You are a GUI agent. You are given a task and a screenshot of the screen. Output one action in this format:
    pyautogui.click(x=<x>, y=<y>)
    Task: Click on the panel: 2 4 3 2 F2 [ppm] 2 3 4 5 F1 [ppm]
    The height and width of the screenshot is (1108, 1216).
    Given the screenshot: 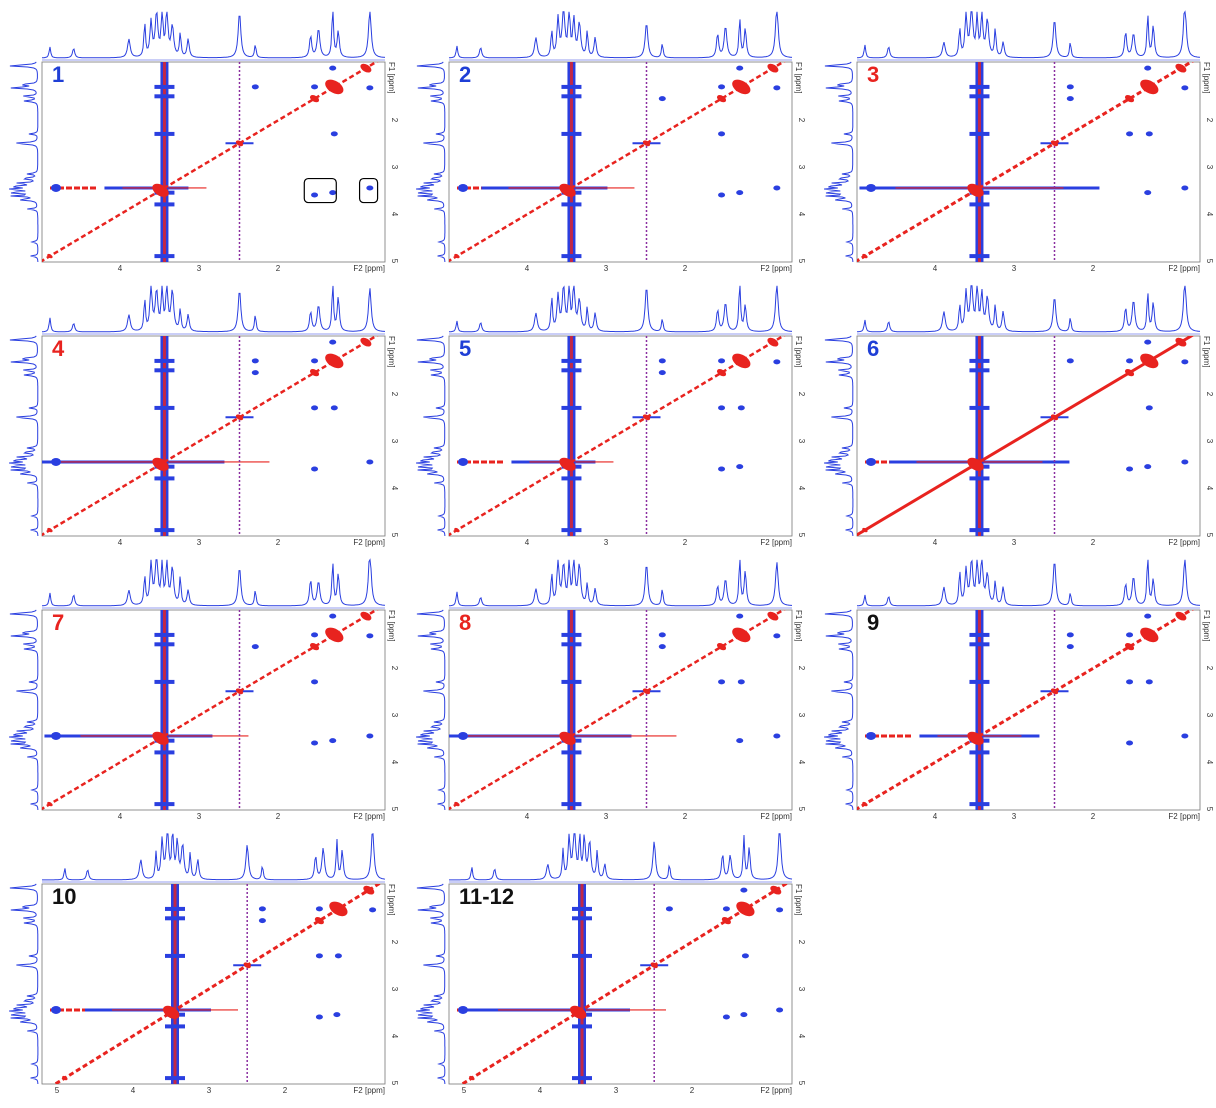 What is the action you would take?
    pyautogui.click(x=611, y=142)
    